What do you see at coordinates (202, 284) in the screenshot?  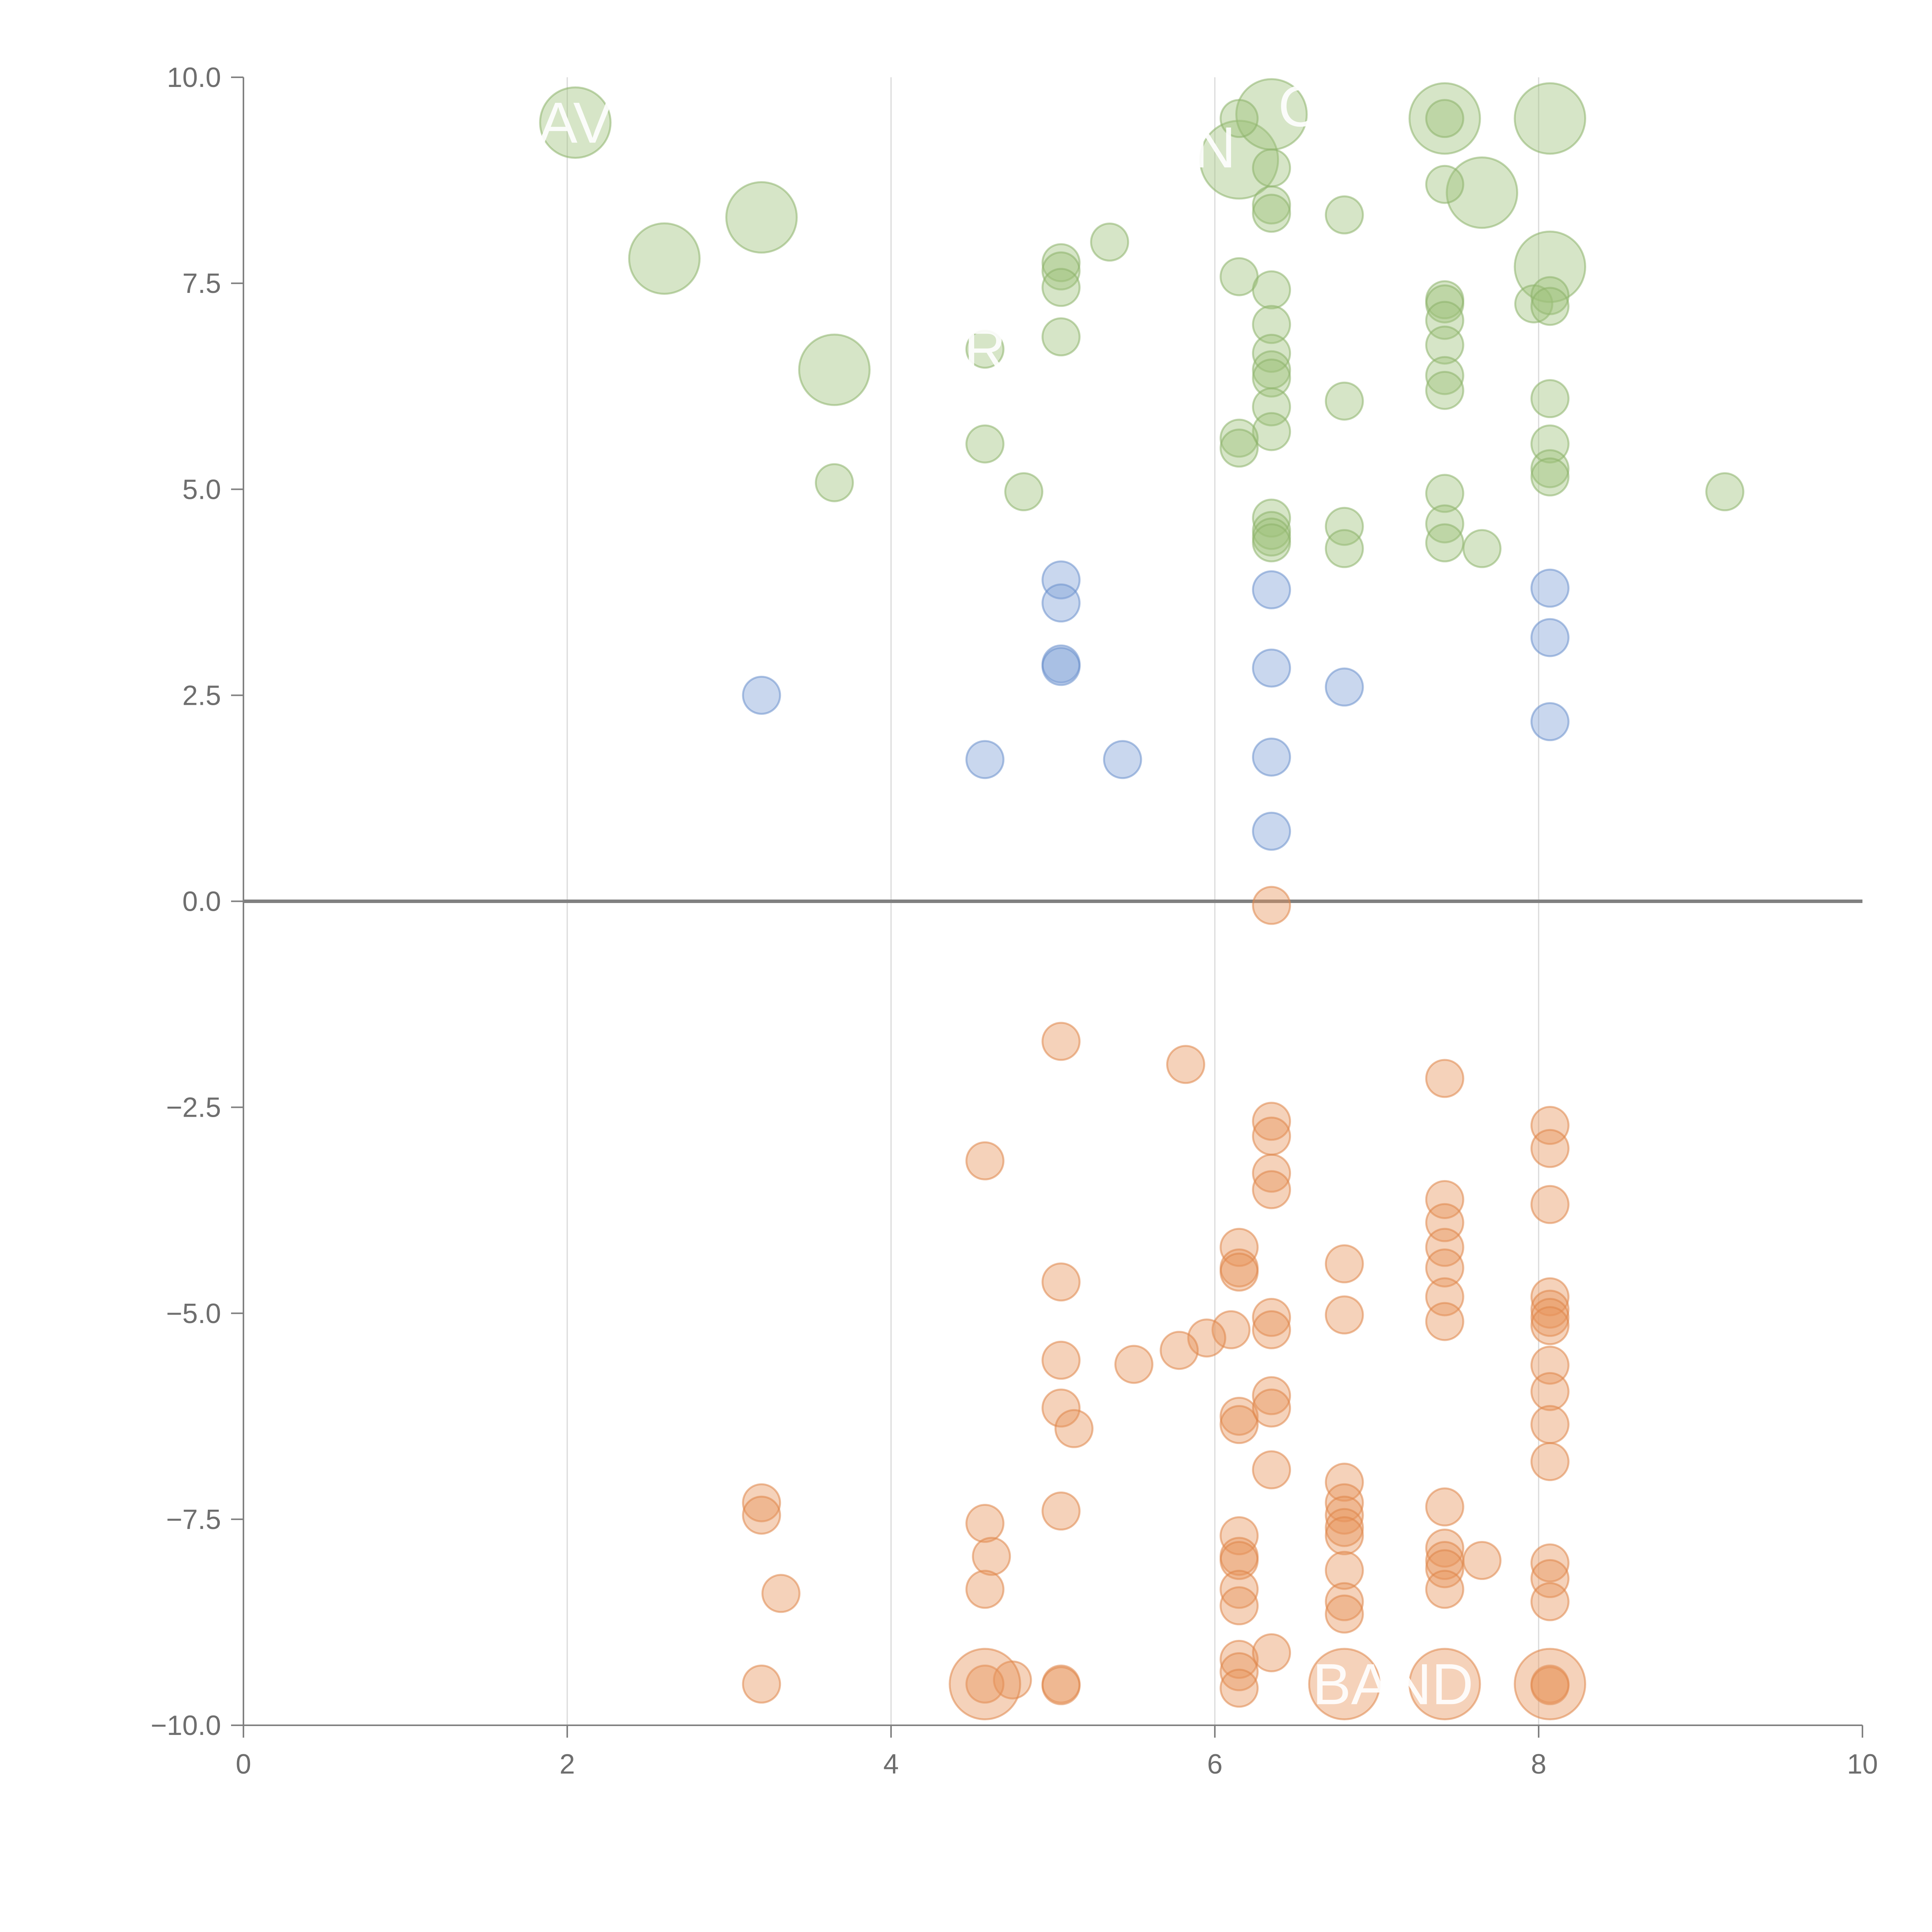 I see `y-tick-label: 7.5` at bounding box center [202, 284].